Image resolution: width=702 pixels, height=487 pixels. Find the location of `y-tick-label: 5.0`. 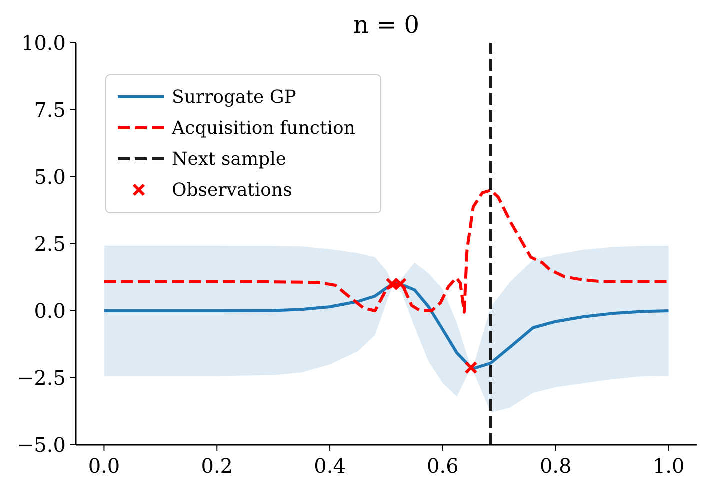

y-tick-label: 5.0 is located at coordinates (50, 177).